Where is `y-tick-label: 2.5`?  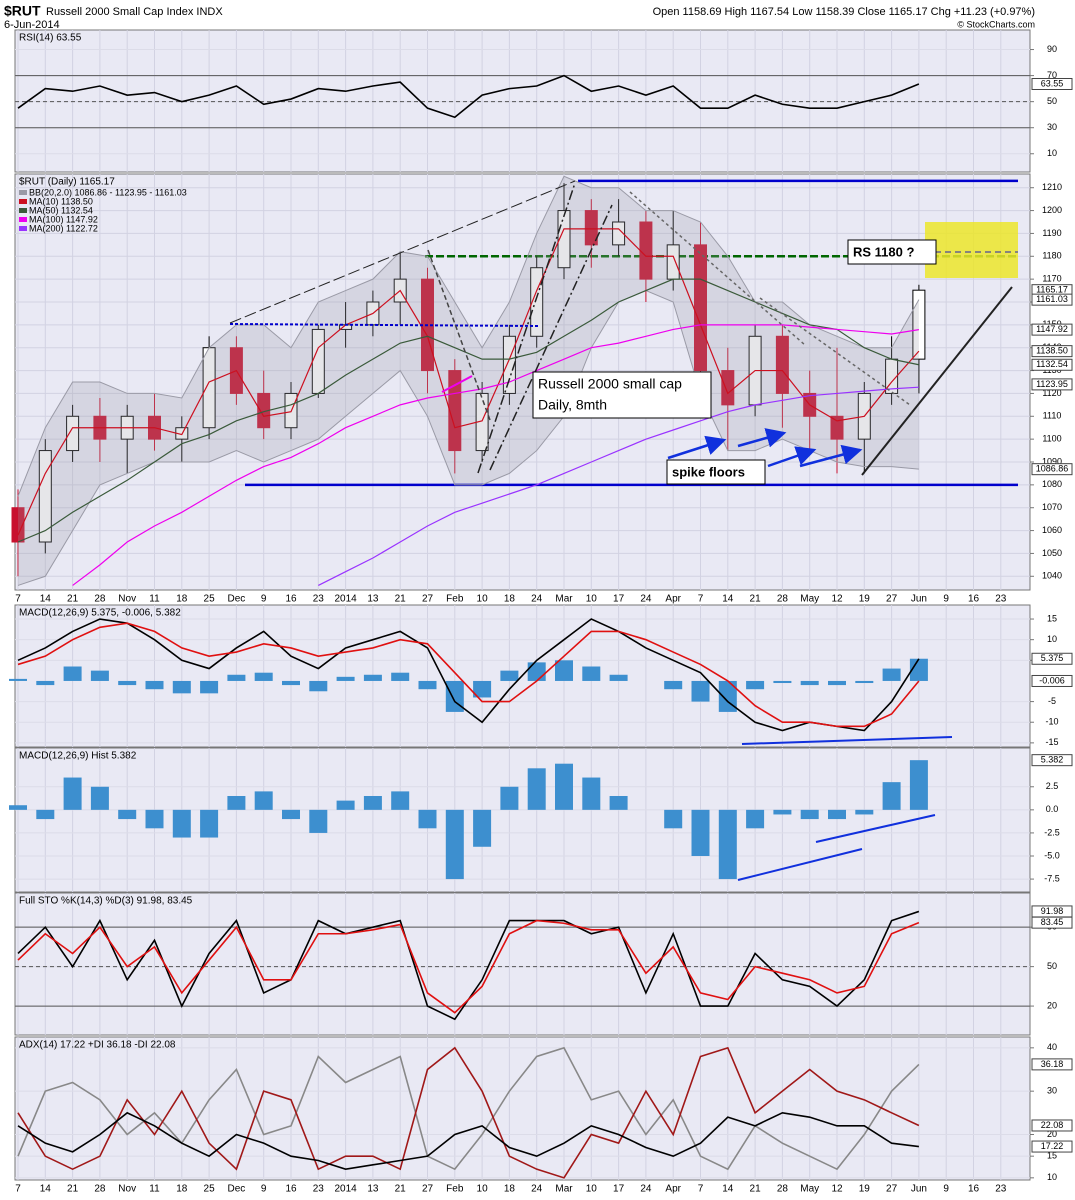
y-tick-label: 2.5 is located at coordinates (1052, 786).